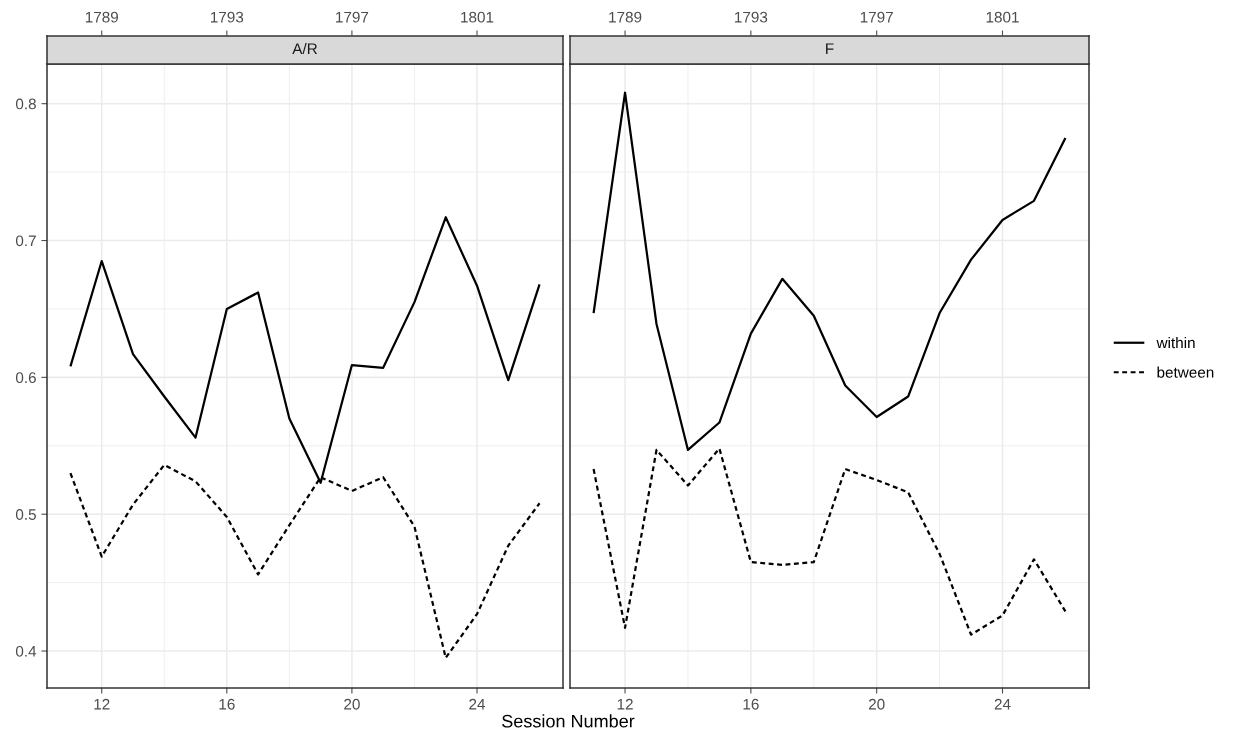 The height and width of the screenshot is (740, 1239). What do you see at coordinates (25, 104) in the screenshot?
I see `y-tick-label: 0.8` at bounding box center [25, 104].